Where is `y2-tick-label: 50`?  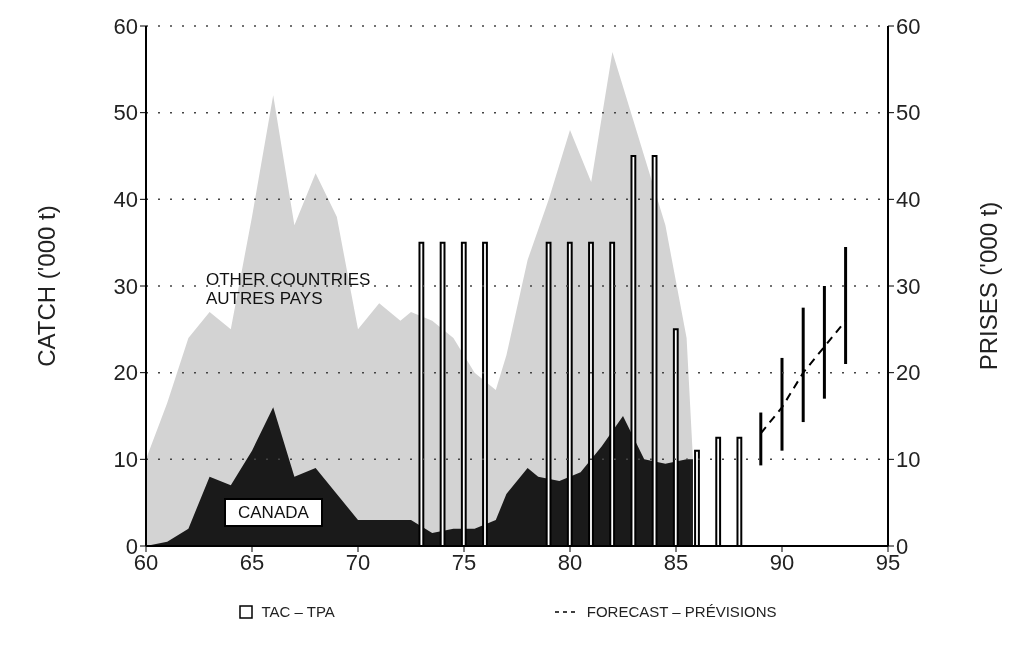
y2-tick-label: 50 is located at coordinates (908, 113).